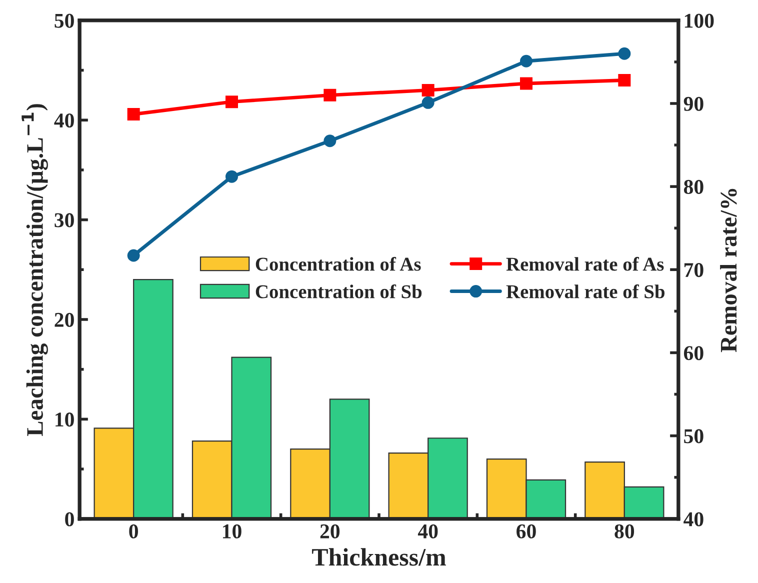 This screenshot has height=583, width=758. I want to click on legend-label: Concentration of Sb, so click(339, 291).